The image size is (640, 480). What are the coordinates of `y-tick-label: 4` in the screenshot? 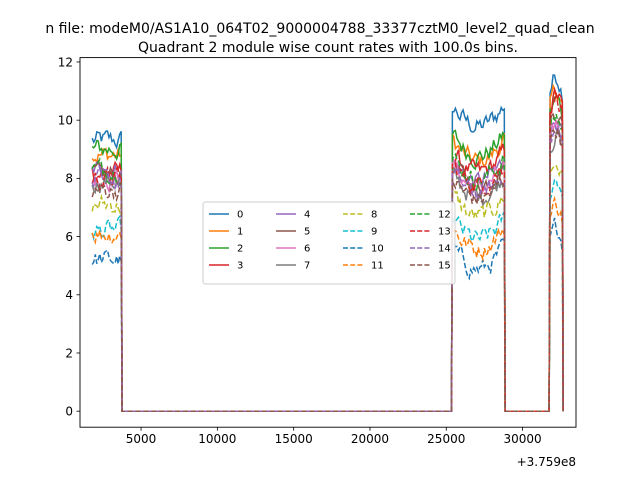 It's located at (69, 295).